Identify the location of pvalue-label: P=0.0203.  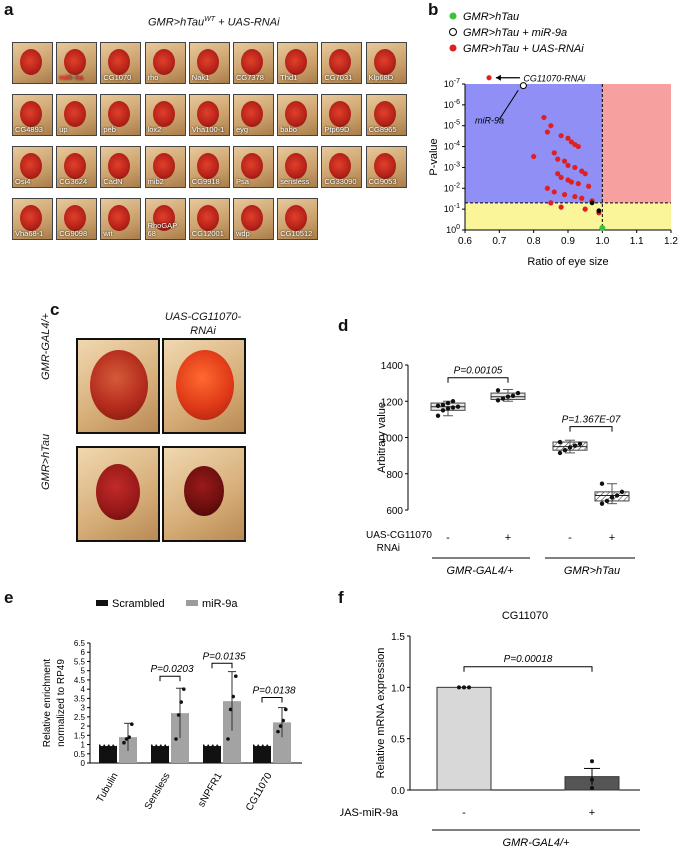
(172, 669).